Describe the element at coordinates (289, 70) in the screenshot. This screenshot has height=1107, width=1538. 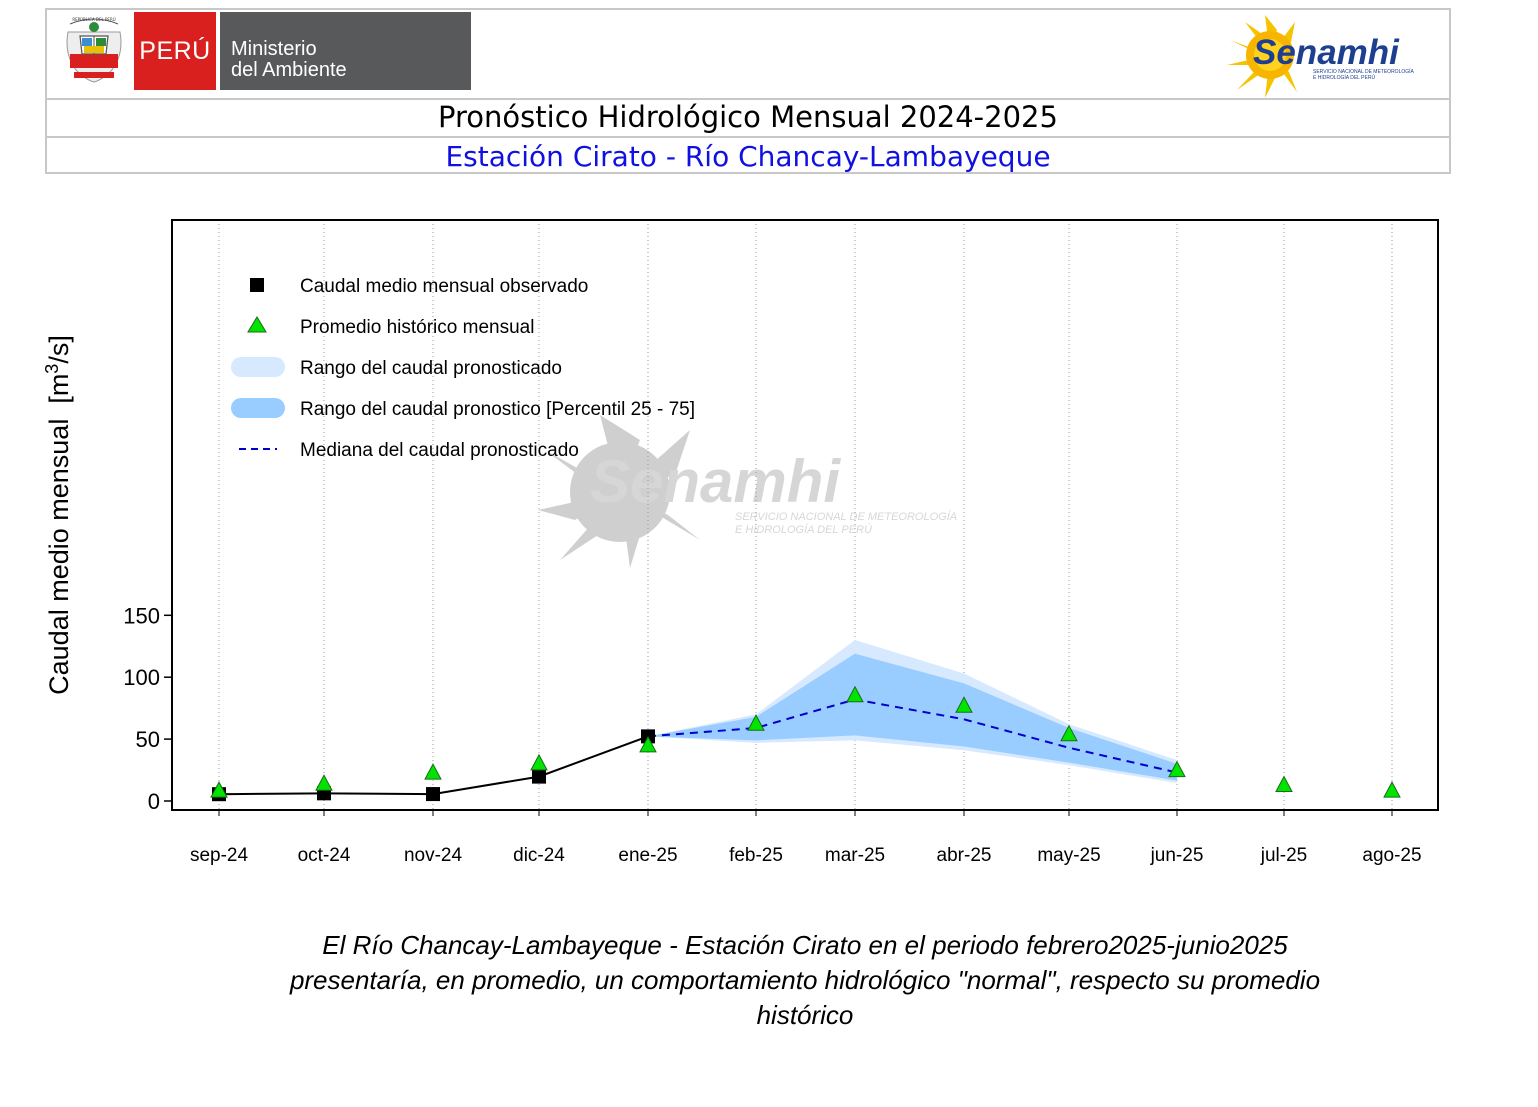
I see `ministry-line2: del Ambiente` at that location.